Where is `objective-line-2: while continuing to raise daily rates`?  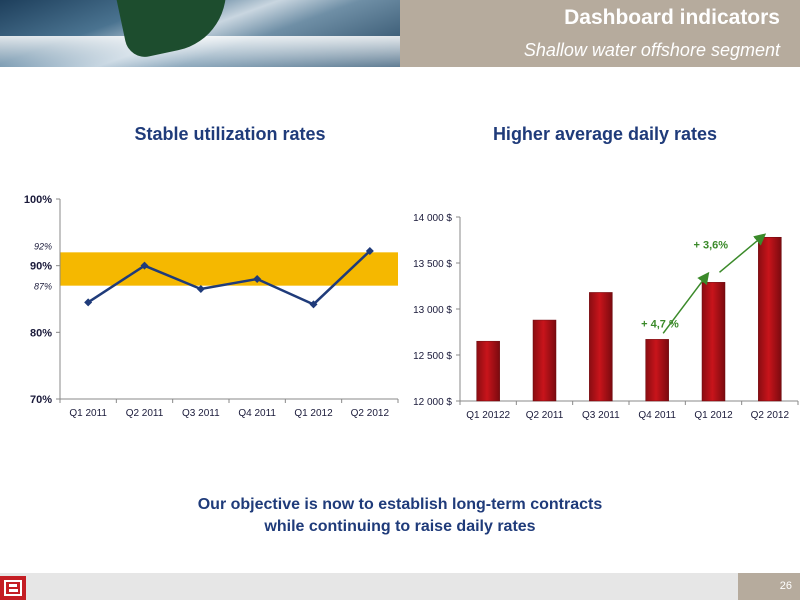 objective-line-2: while continuing to raise daily rates is located at coordinates (400, 526).